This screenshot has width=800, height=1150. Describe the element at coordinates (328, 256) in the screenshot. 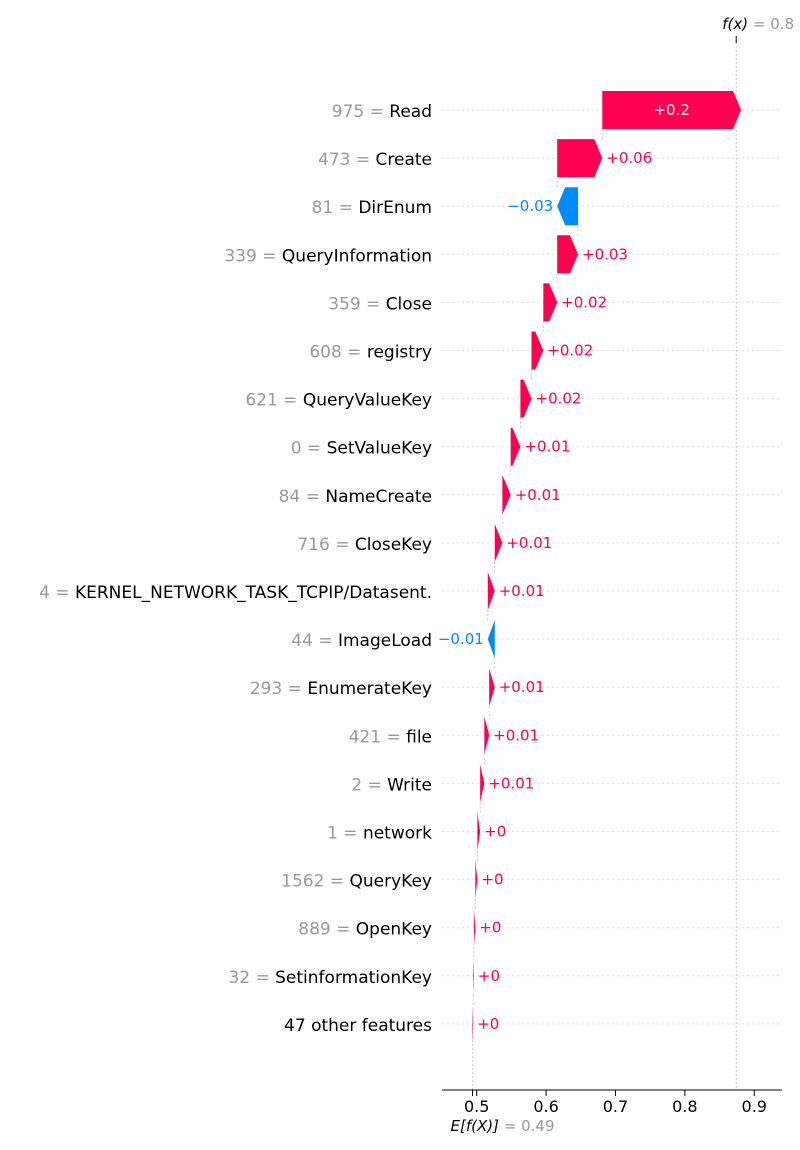

I see `feature-label: 339 = QueryInformation` at that location.